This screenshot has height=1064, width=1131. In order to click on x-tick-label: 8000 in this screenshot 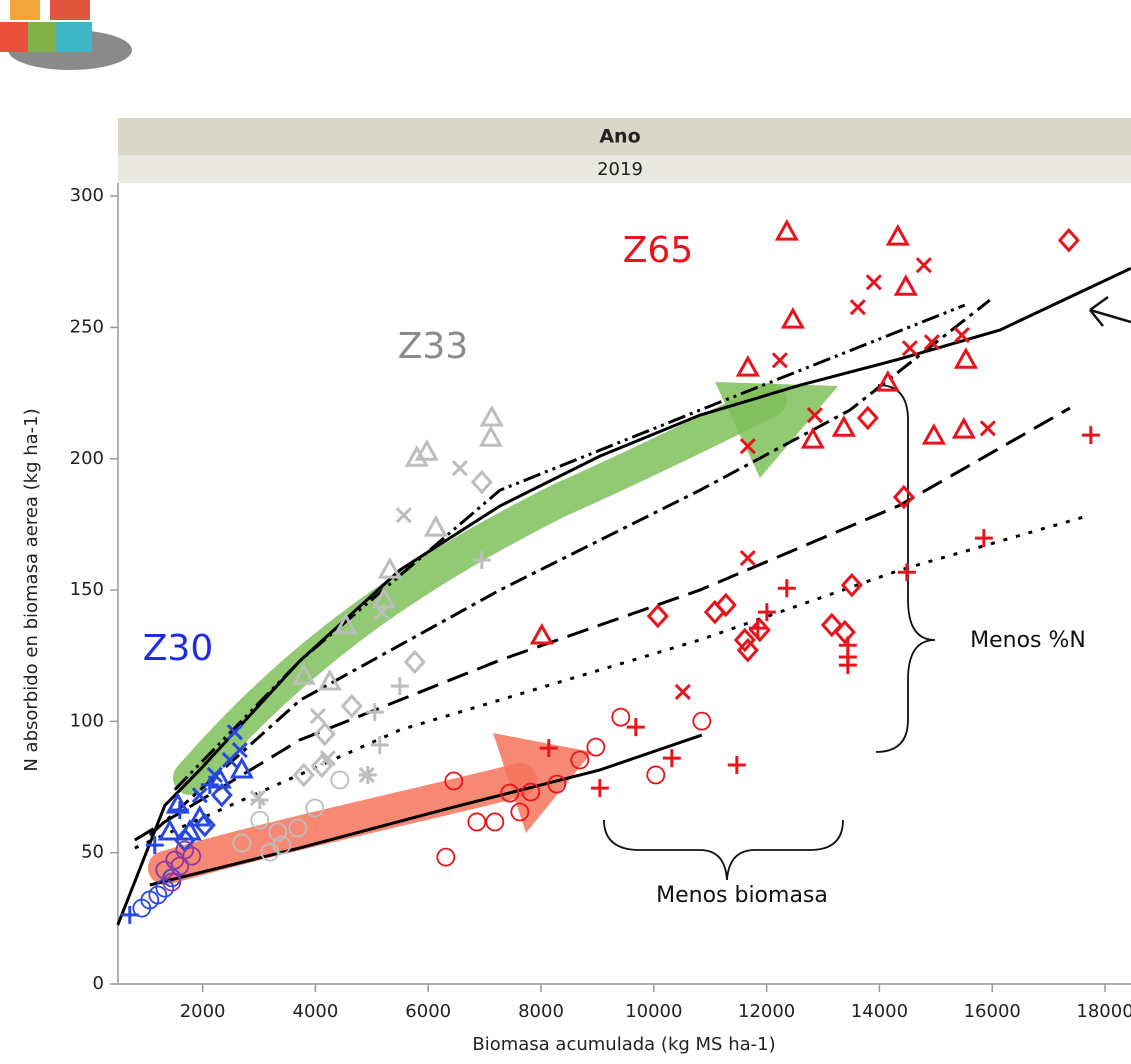, I will do `click(541, 1011)`.